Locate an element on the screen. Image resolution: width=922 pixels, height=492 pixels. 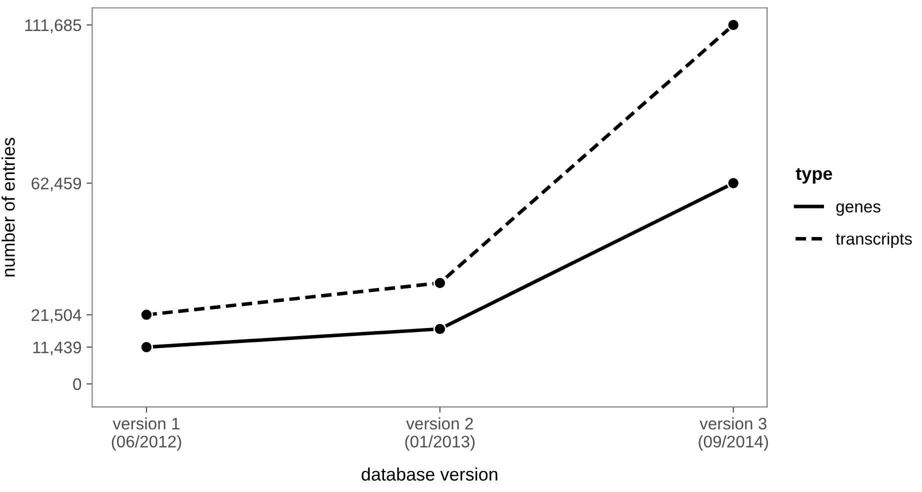
y-tick-label: 62,459 is located at coordinates (56, 185).